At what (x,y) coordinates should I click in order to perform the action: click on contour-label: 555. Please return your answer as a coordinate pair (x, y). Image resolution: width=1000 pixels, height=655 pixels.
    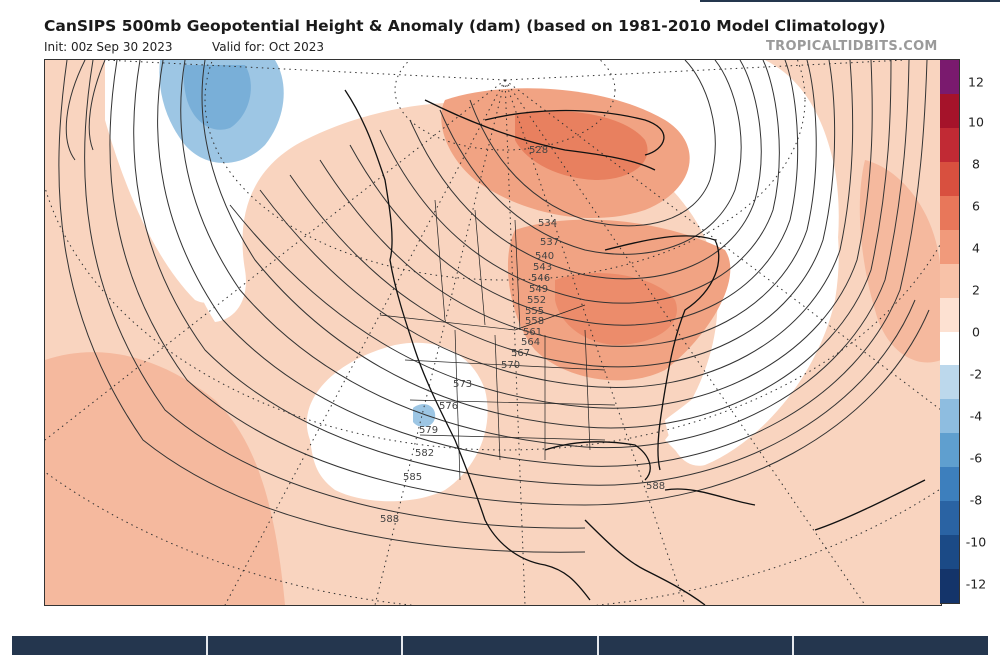
    Looking at the image, I should click on (534, 311).